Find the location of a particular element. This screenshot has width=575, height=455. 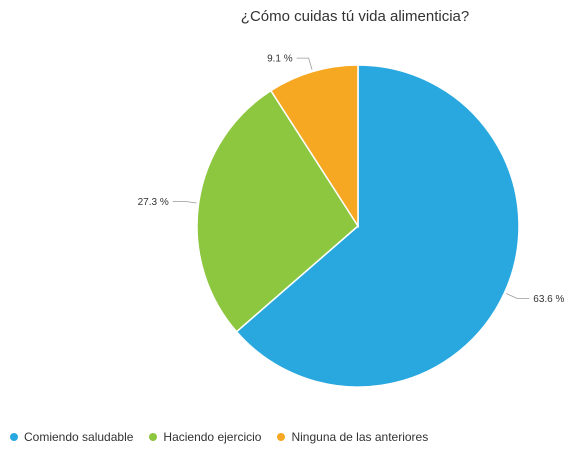

legend-item-ninguna-de-las-anteriores: Ninguna de las anteriores is located at coordinates (352, 437).